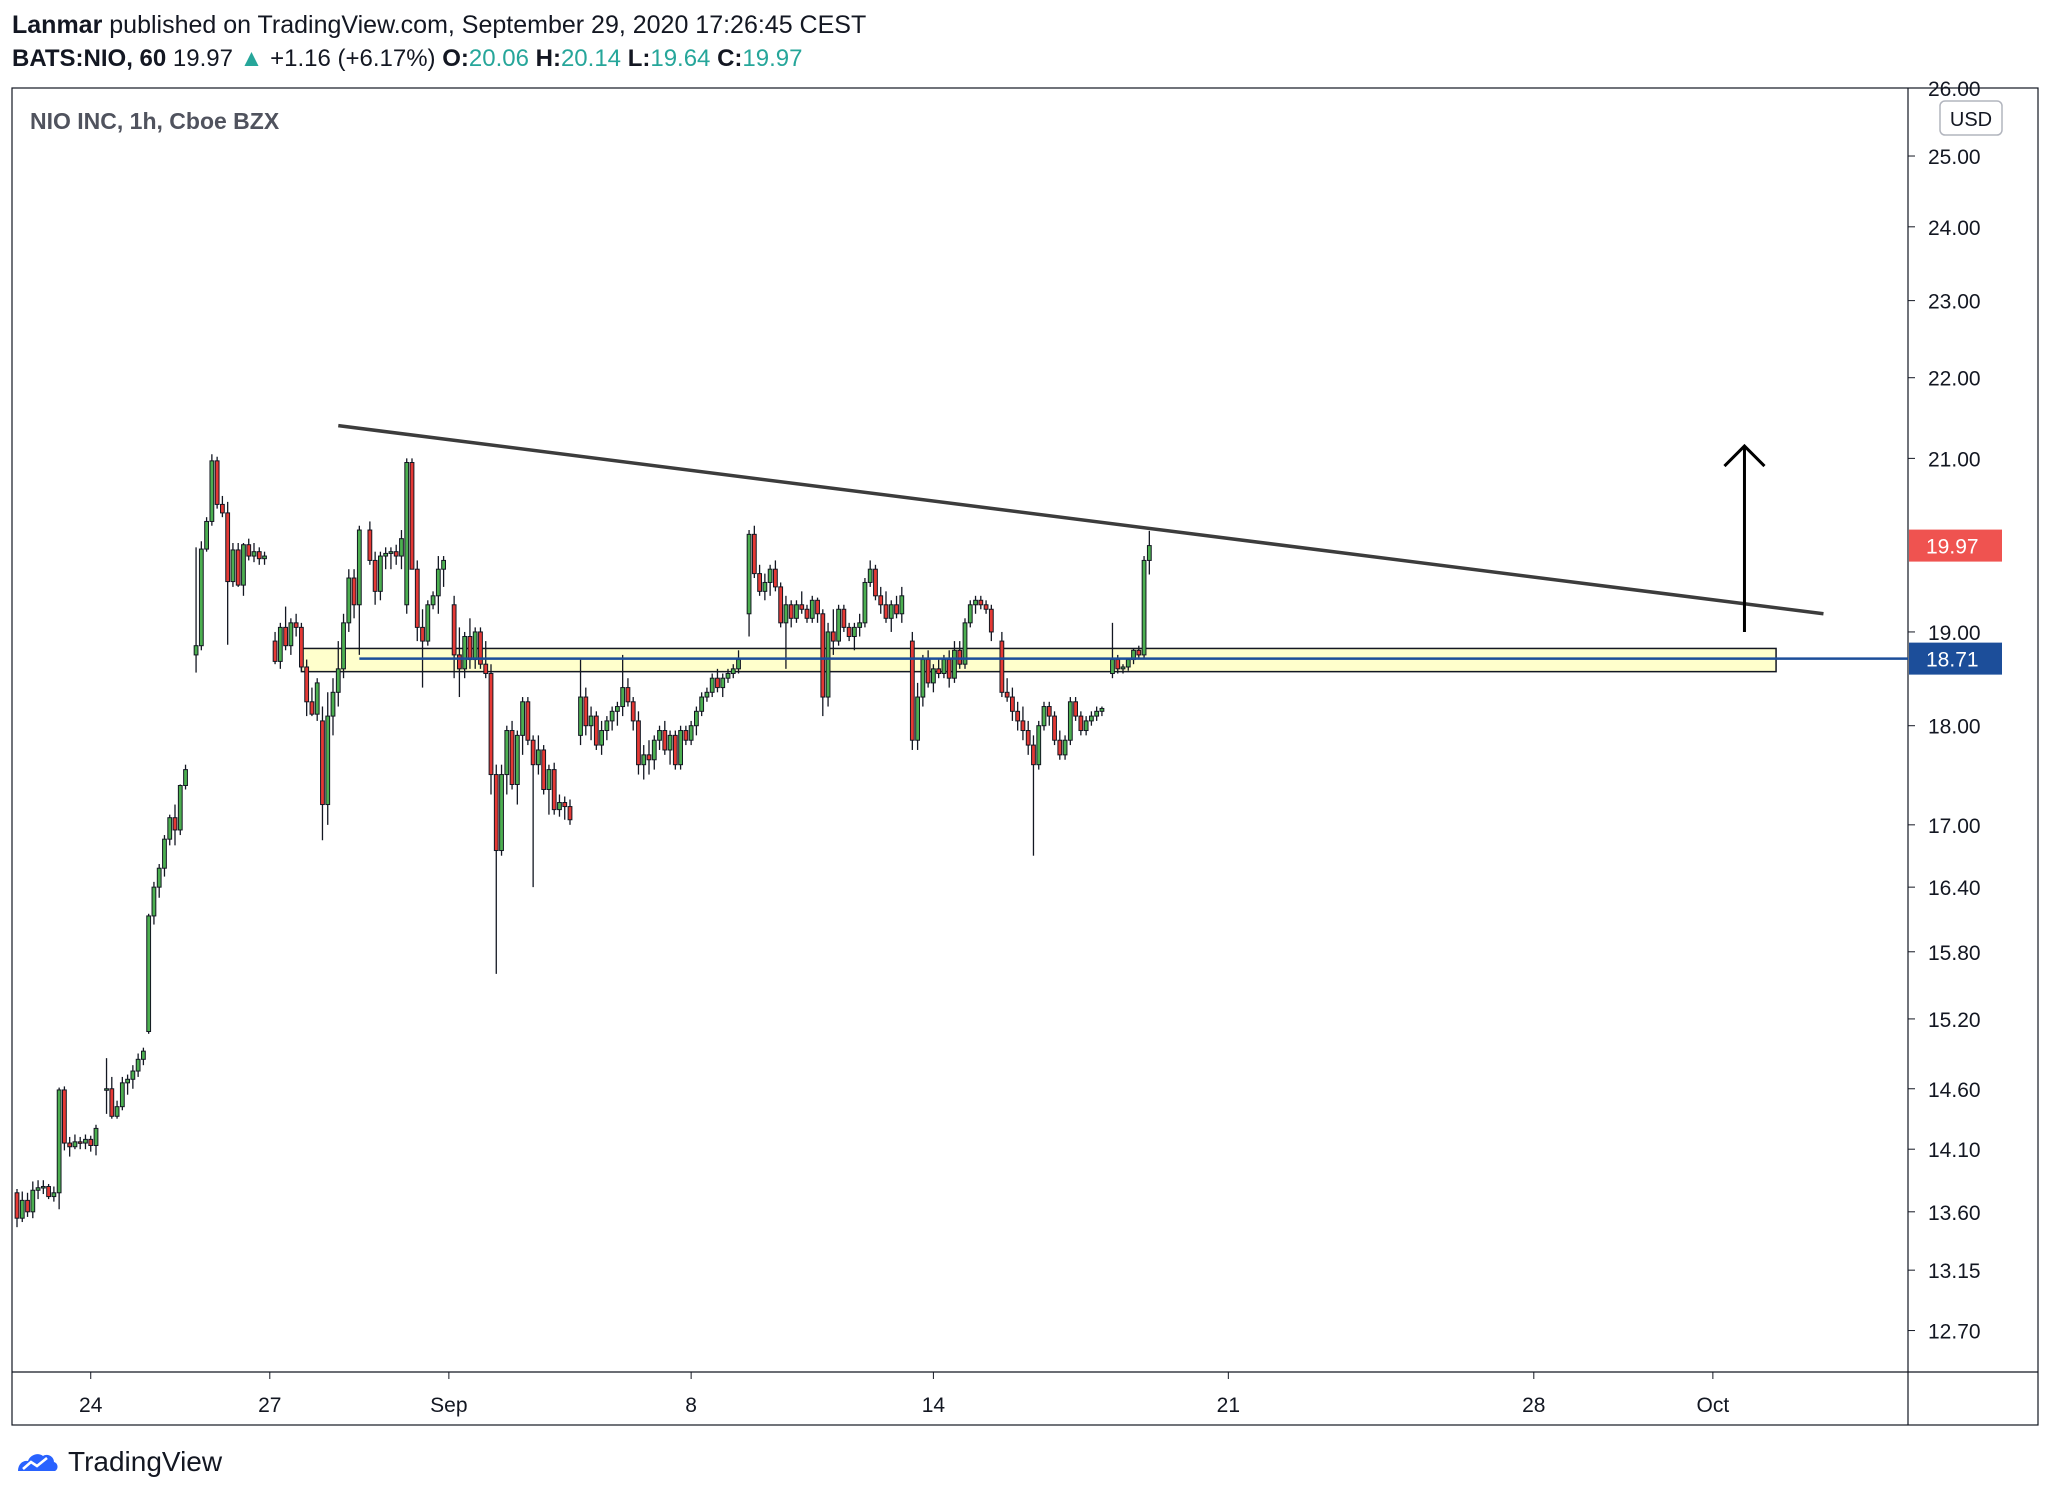  Describe the element at coordinates (1971, 118) in the screenshot. I see `currency-button: USD` at that location.